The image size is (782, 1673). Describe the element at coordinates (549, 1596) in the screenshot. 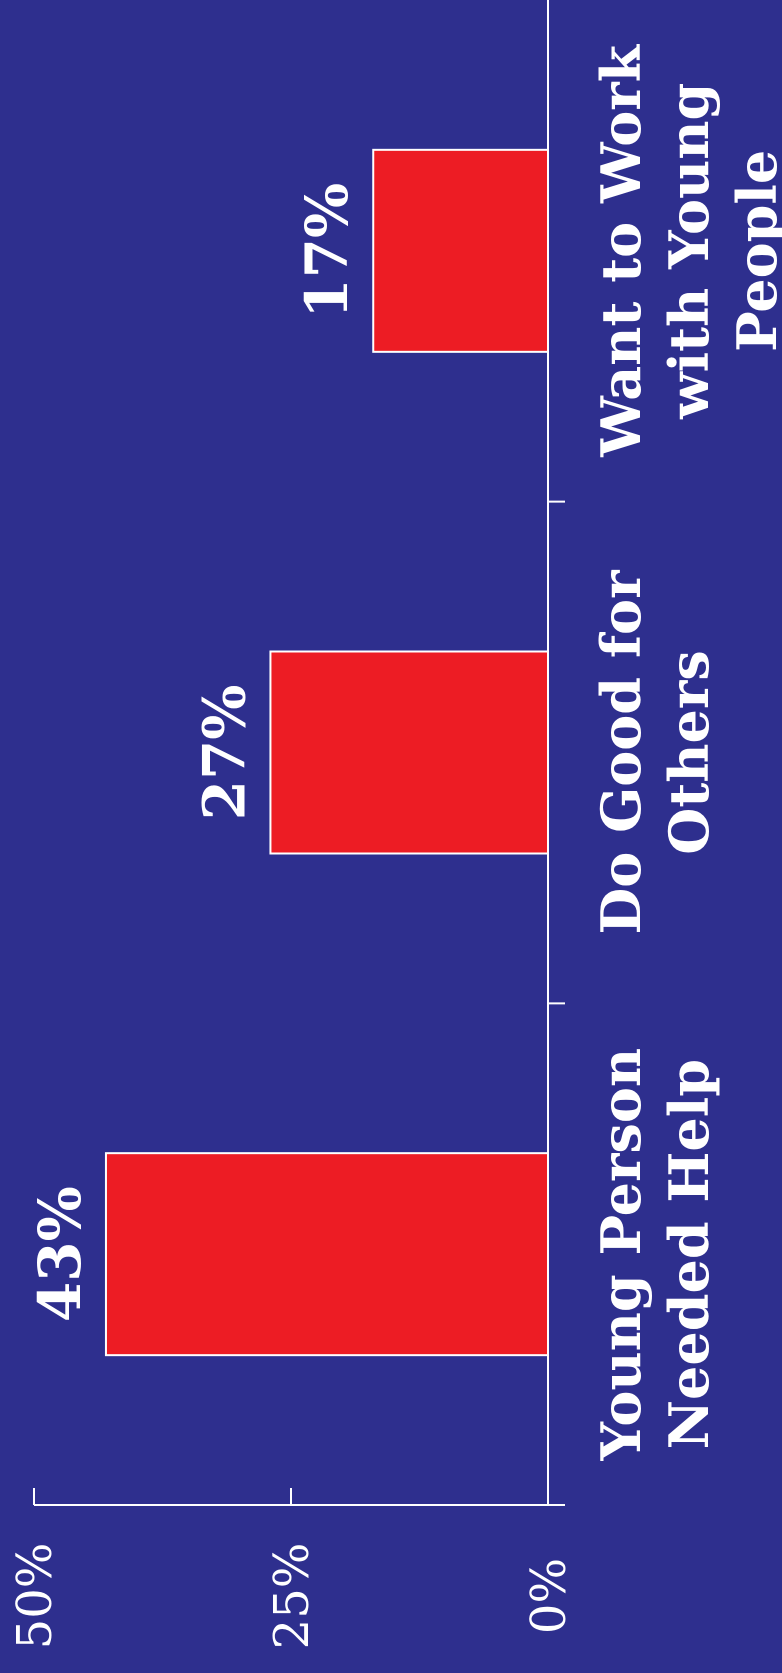

I see `y-tick-label: 0%` at that location.